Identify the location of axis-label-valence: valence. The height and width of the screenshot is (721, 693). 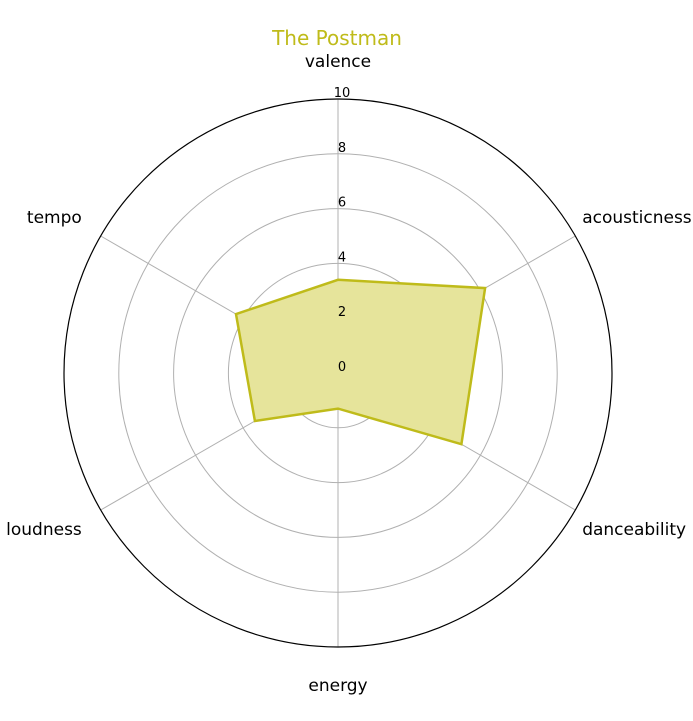
(338, 62).